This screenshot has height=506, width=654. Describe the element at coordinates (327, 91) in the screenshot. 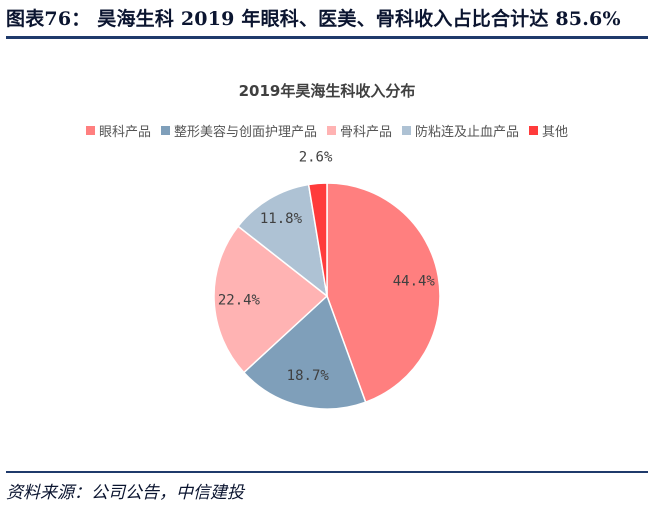

I see `chart-title: 2019年昊海生科收入分布` at that location.